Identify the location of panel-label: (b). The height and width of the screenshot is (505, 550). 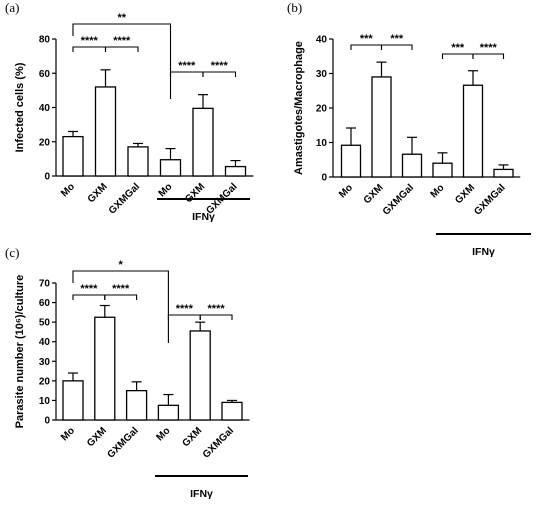
(294, 7).